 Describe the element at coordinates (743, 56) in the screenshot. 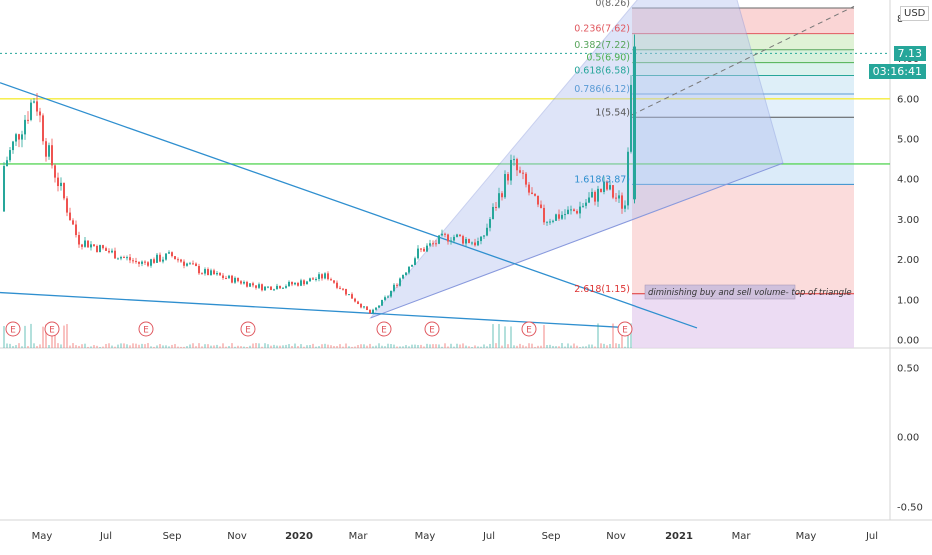

I see `fib-band` at that location.